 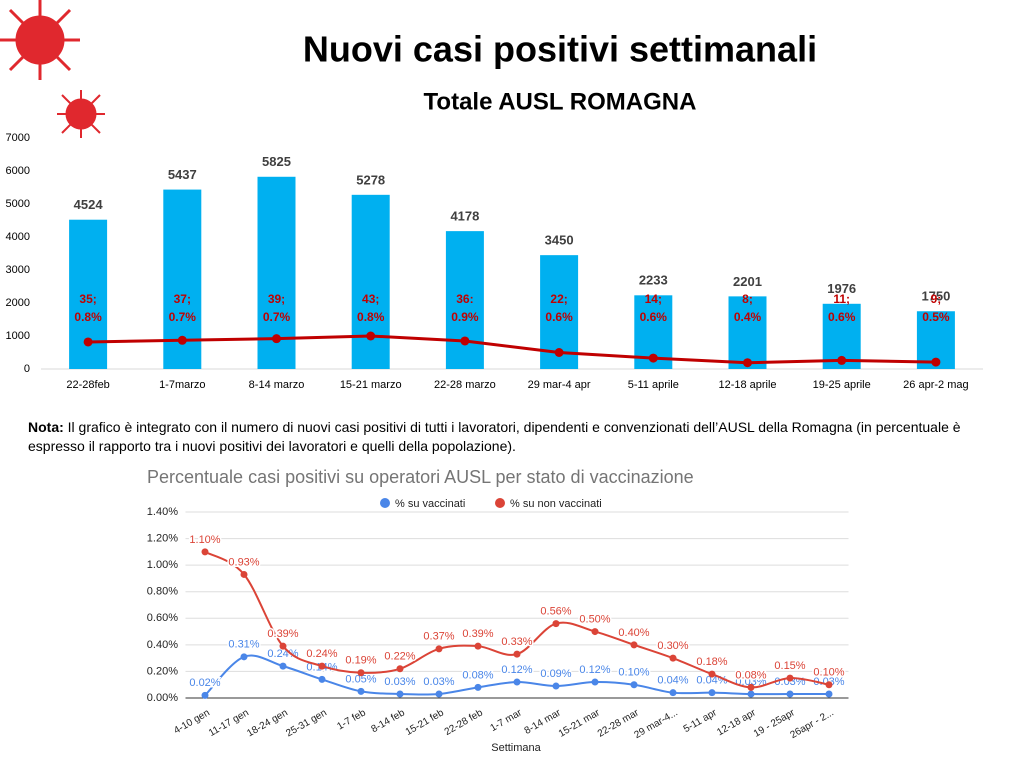 What do you see at coordinates (841, 299) in the screenshot?
I see `bar-annotation: 11;` at bounding box center [841, 299].